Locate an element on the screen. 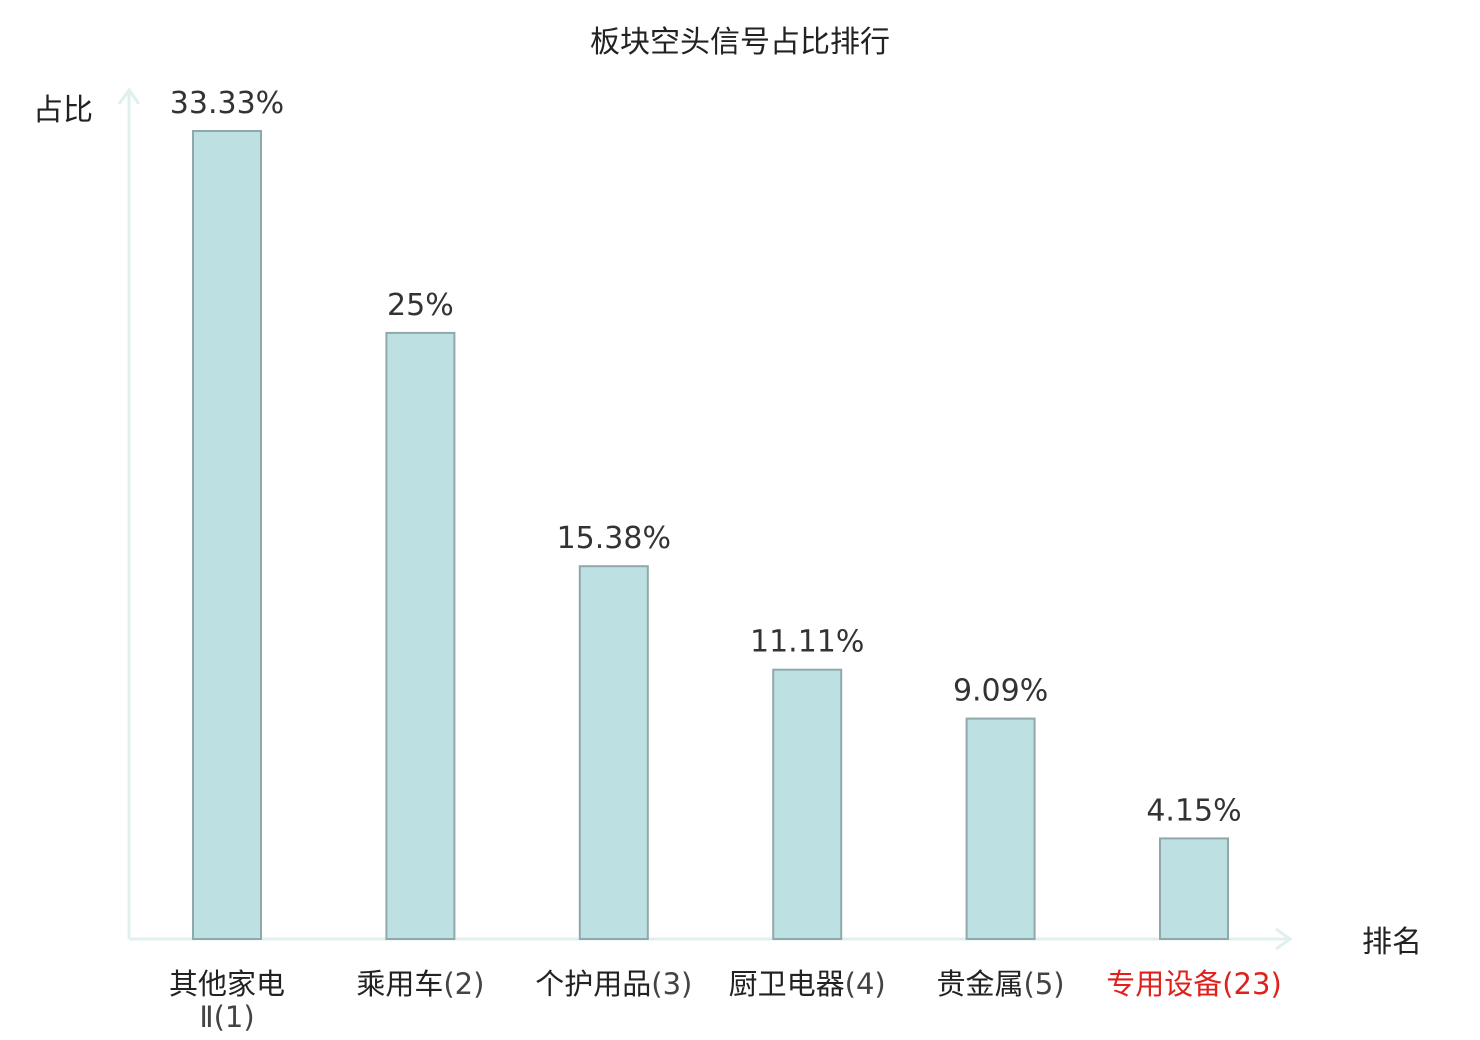 The height and width of the screenshot is (1040, 1480). category-rank: (1) is located at coordinates (234, 1017).